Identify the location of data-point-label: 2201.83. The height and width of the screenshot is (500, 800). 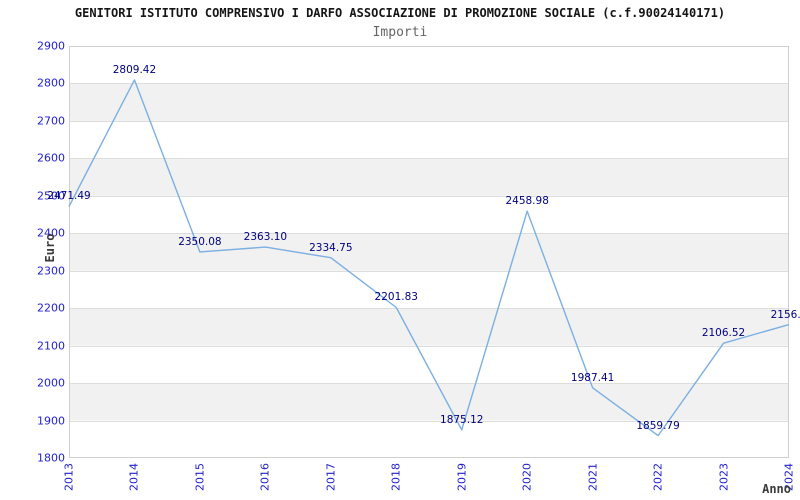
(396, 297).